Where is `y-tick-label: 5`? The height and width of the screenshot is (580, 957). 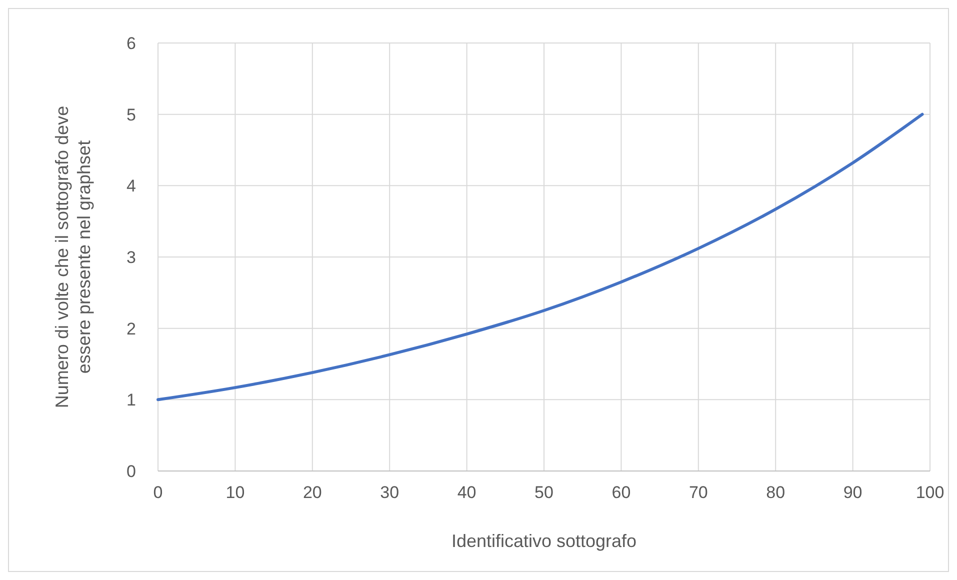 y-tick-label: 5 is located at coordinates (131, 114).